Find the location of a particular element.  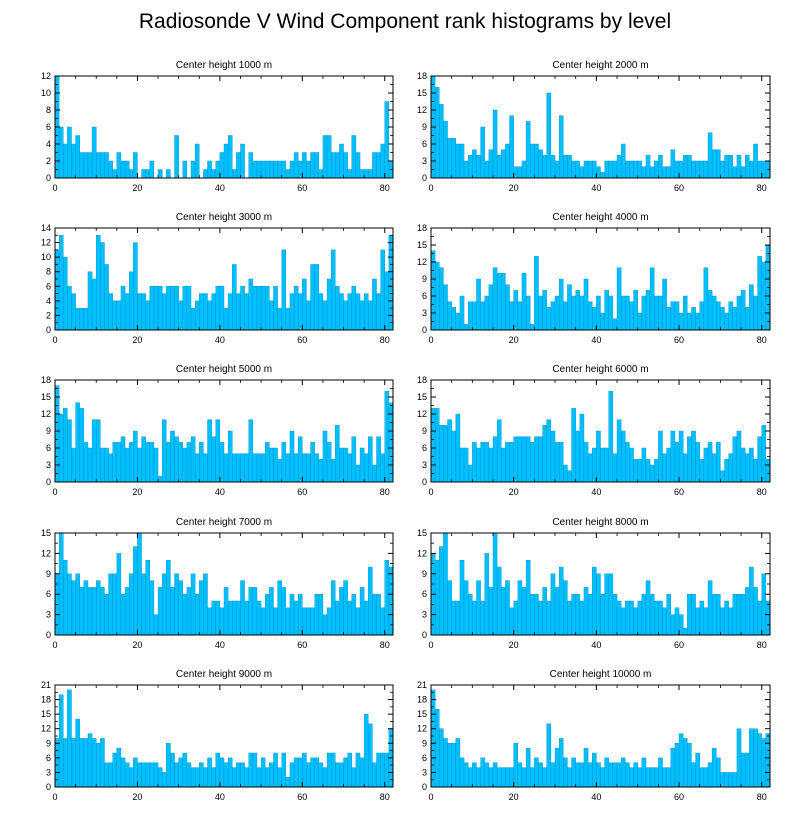

panel-6-ytick-label: 6 is located at coordinates (424, 448).